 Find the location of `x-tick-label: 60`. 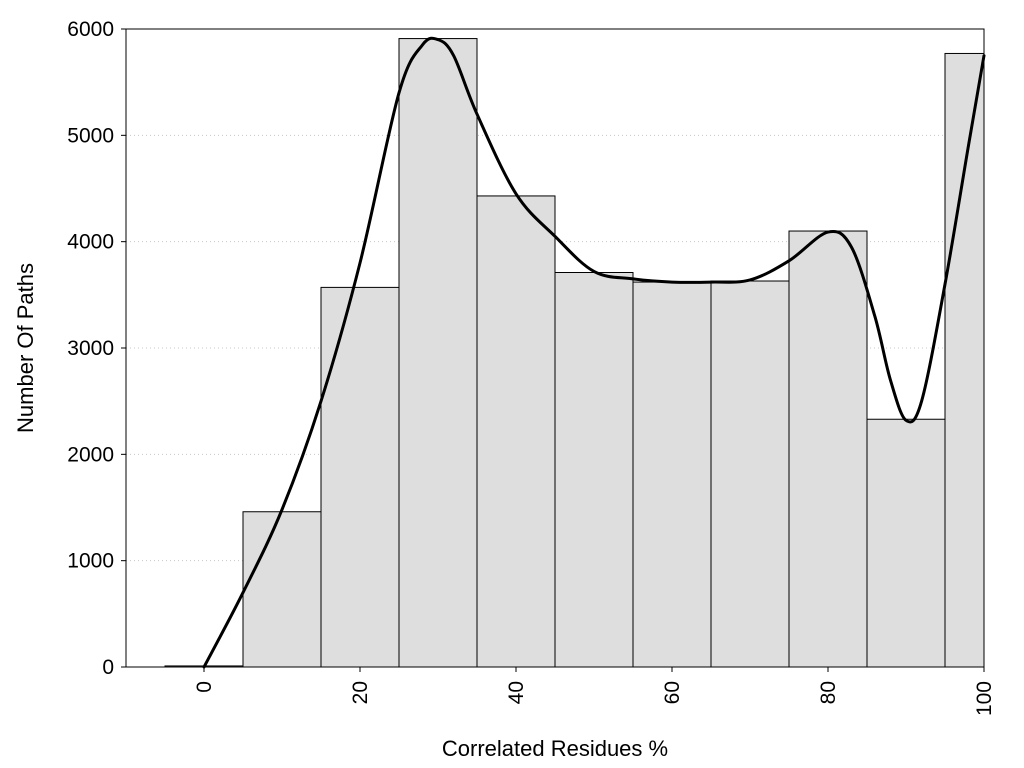

x-tick-label: 60 is located at coordinates (672, 692).